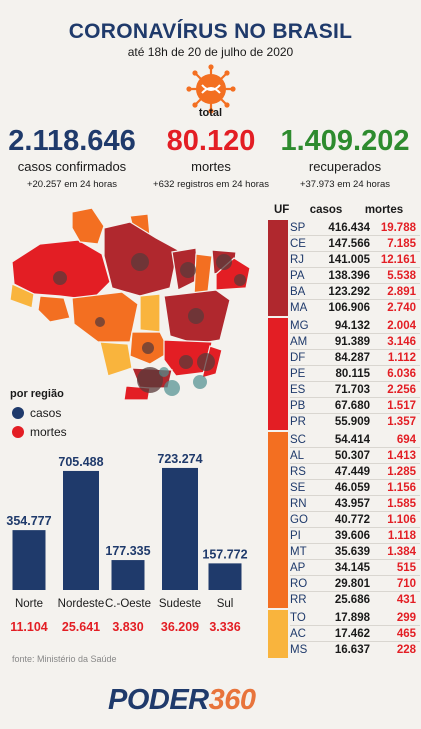  I want to click on cell-mortes: 515, so click(406, 567).